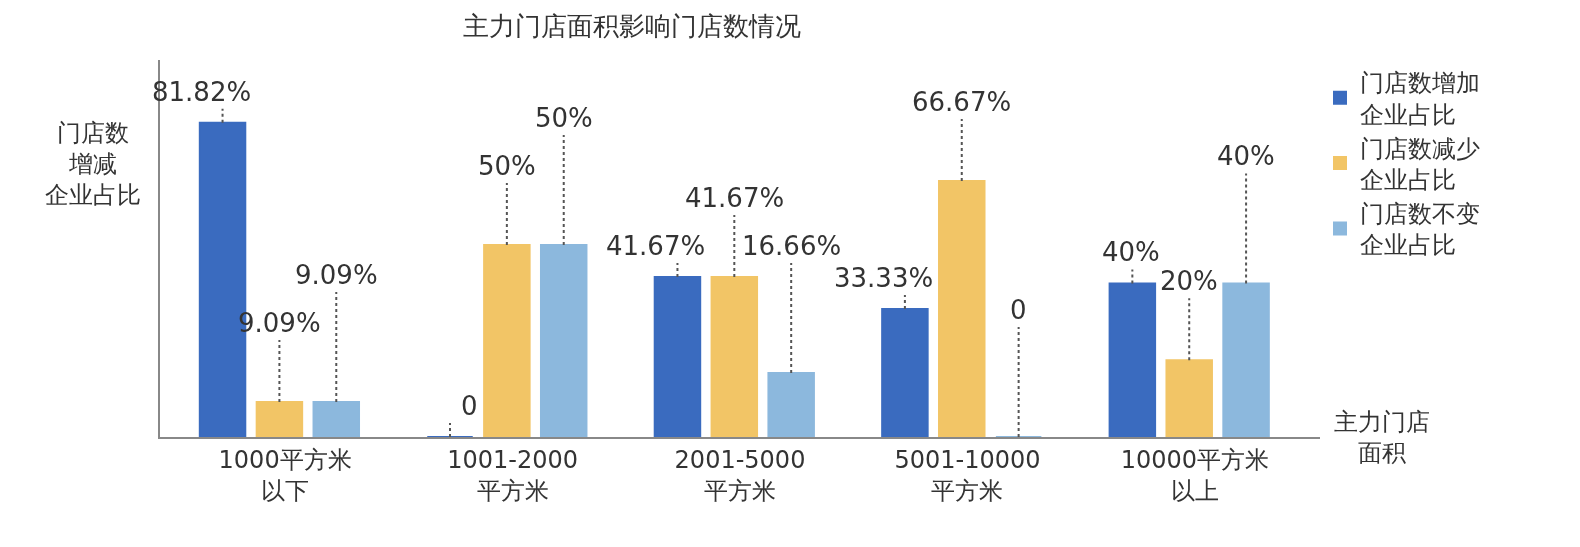 This screenshot has height=547, width=1580. What do you see at coordinates (93, 164) in the screenshot?
I see `y-axis-title: 门店数增减企业占比` at bounding box center [93, 164].